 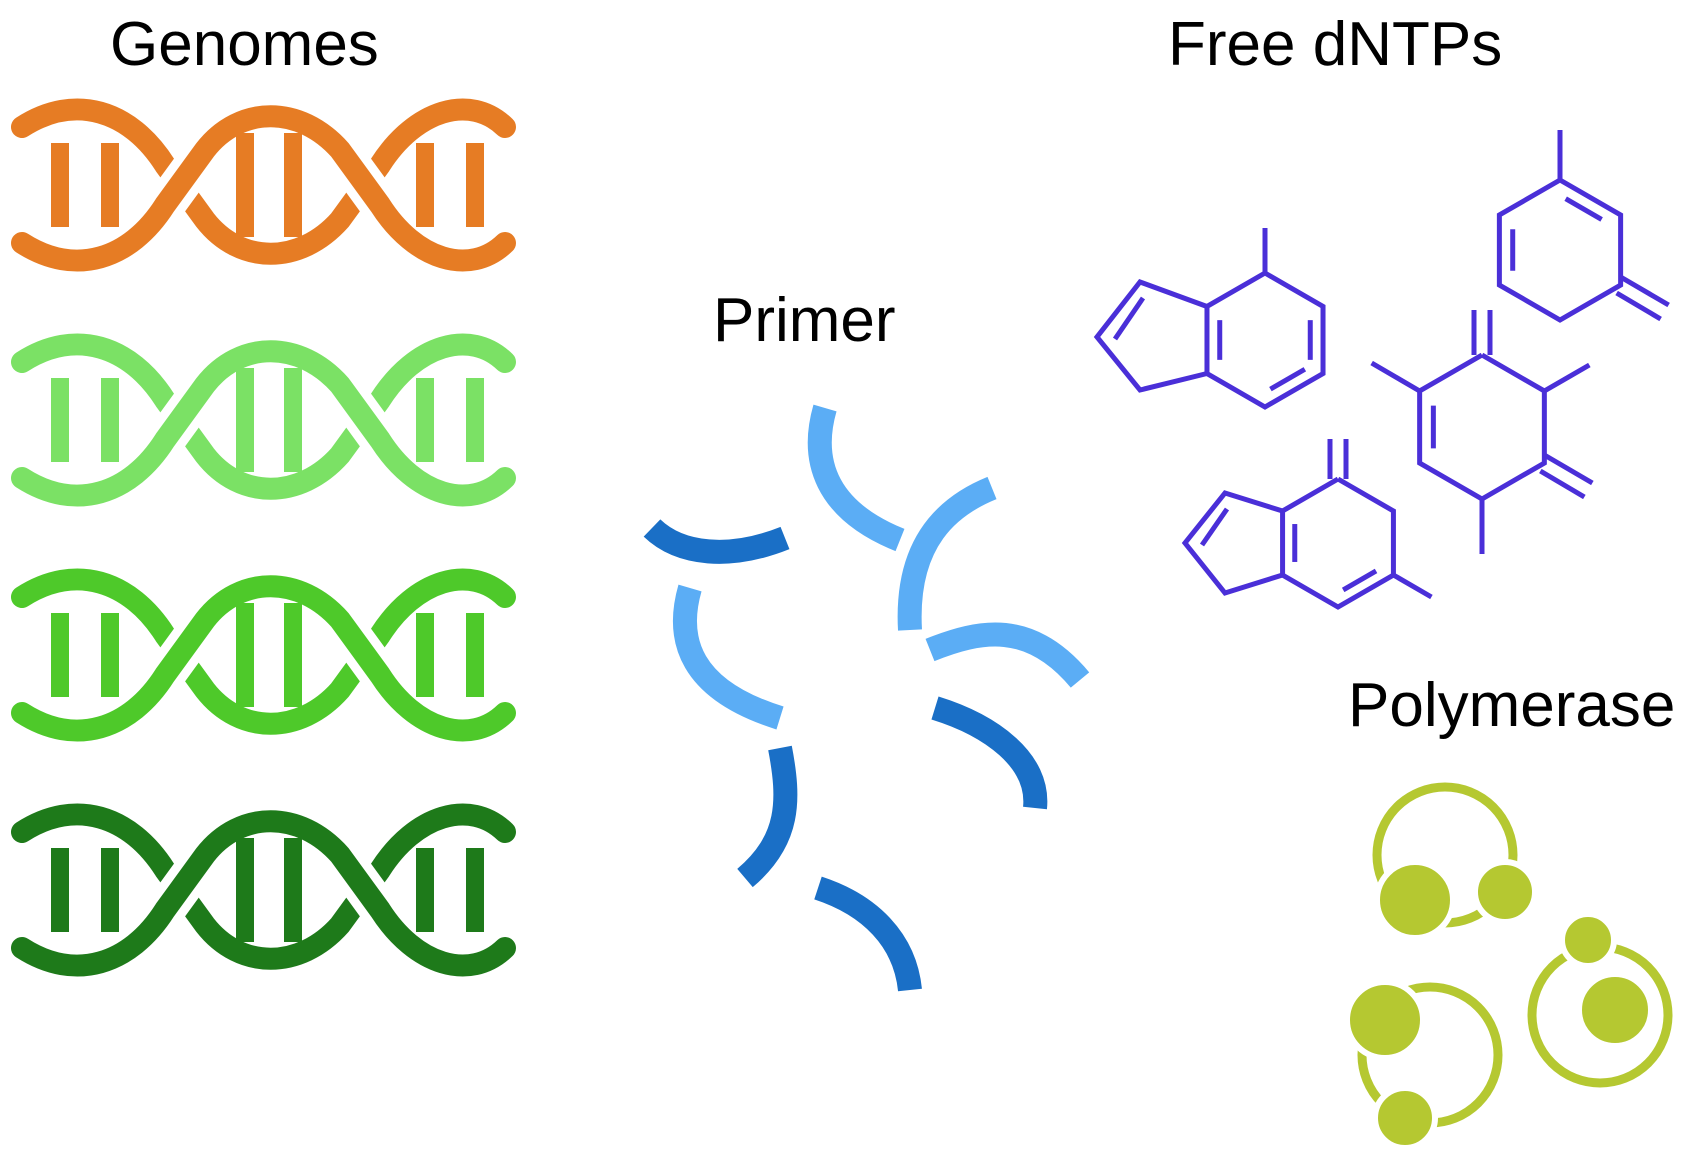 I want to click on primer-label: Primer, so click(x=804, y=320).